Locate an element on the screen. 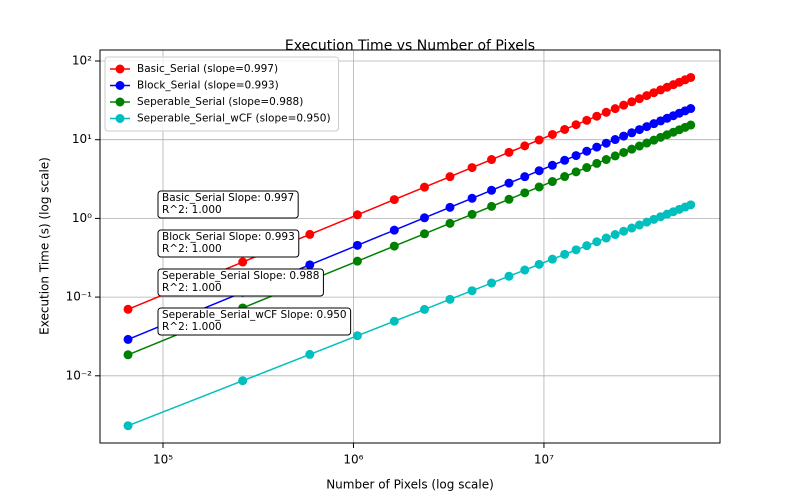  y-axis-label: Execution Time (s) (log scale) is located at coordinates (45, 246).